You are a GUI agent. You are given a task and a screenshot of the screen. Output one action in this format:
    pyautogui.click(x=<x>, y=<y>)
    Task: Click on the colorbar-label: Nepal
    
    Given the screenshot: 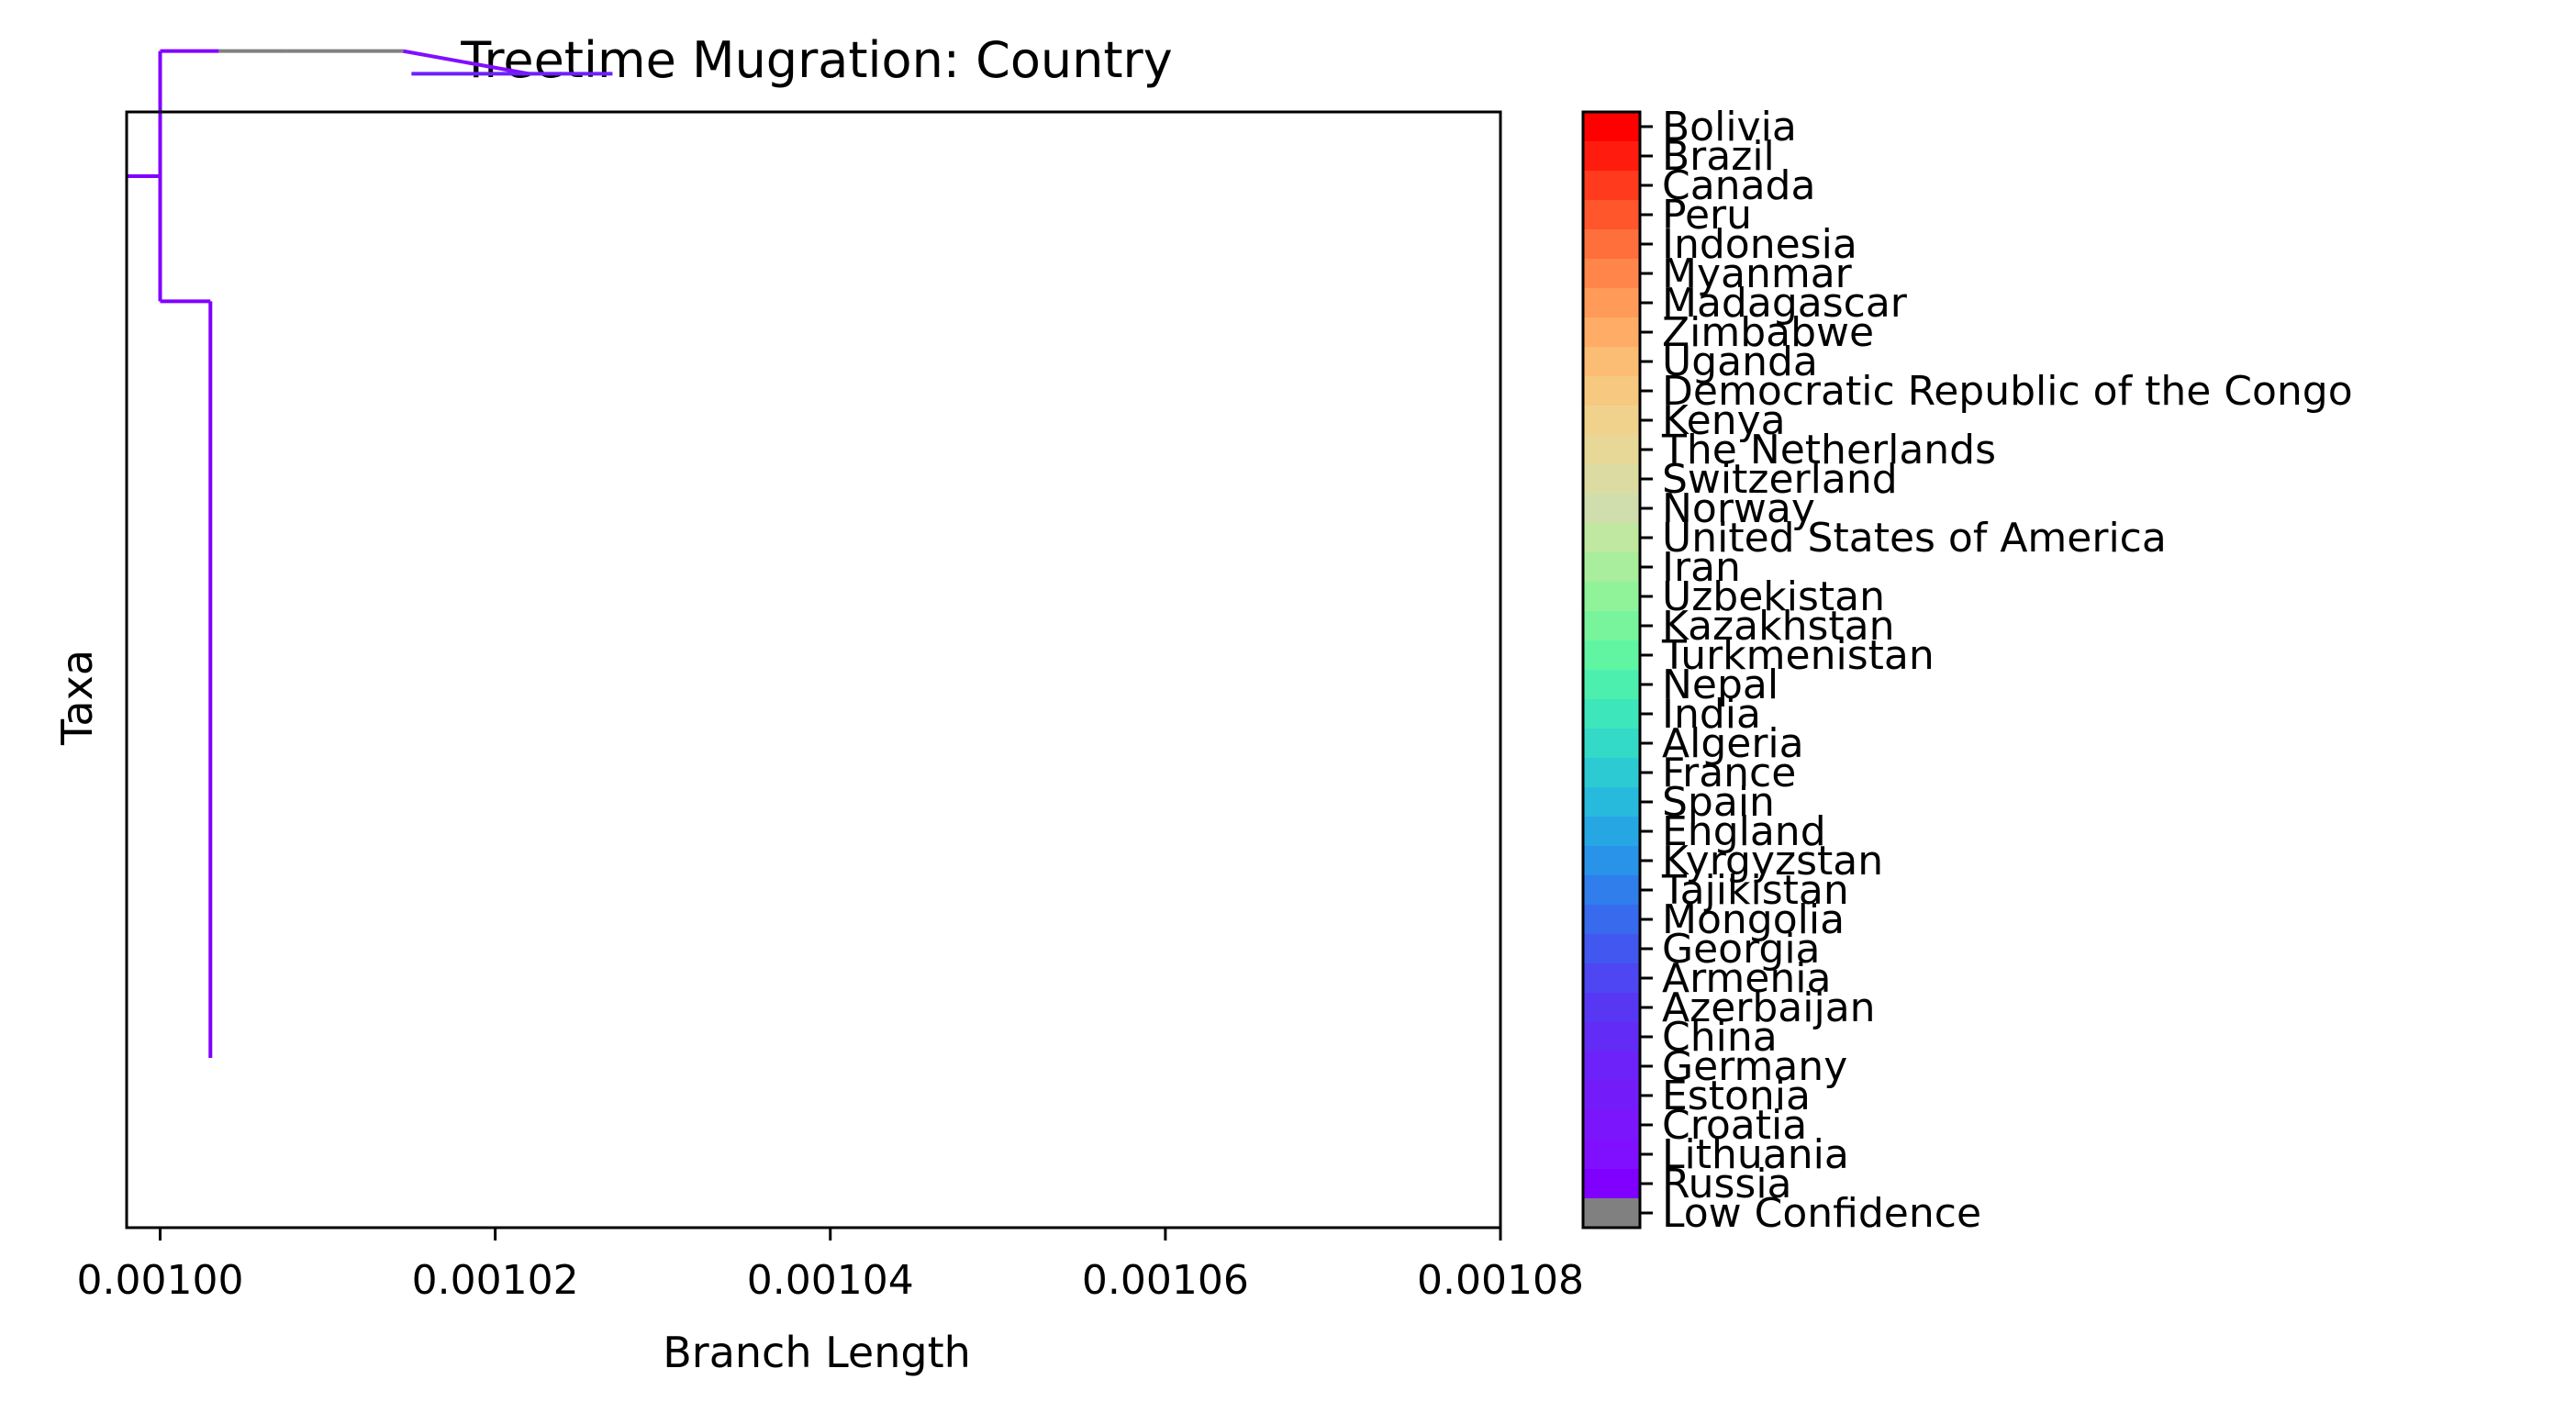 What is the action you would take?
    pyautogui.click(x=1720, y=685)
    